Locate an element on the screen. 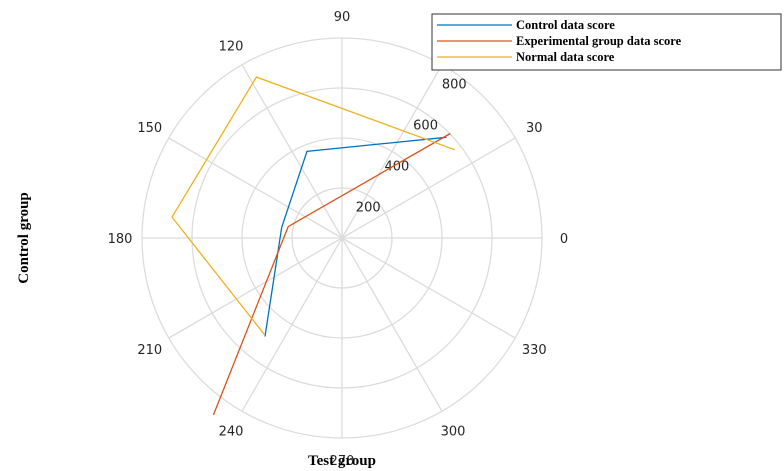 This screenshot has height=471, width=784. theta-tick-240: 240 is located at coordinates (231, 431).